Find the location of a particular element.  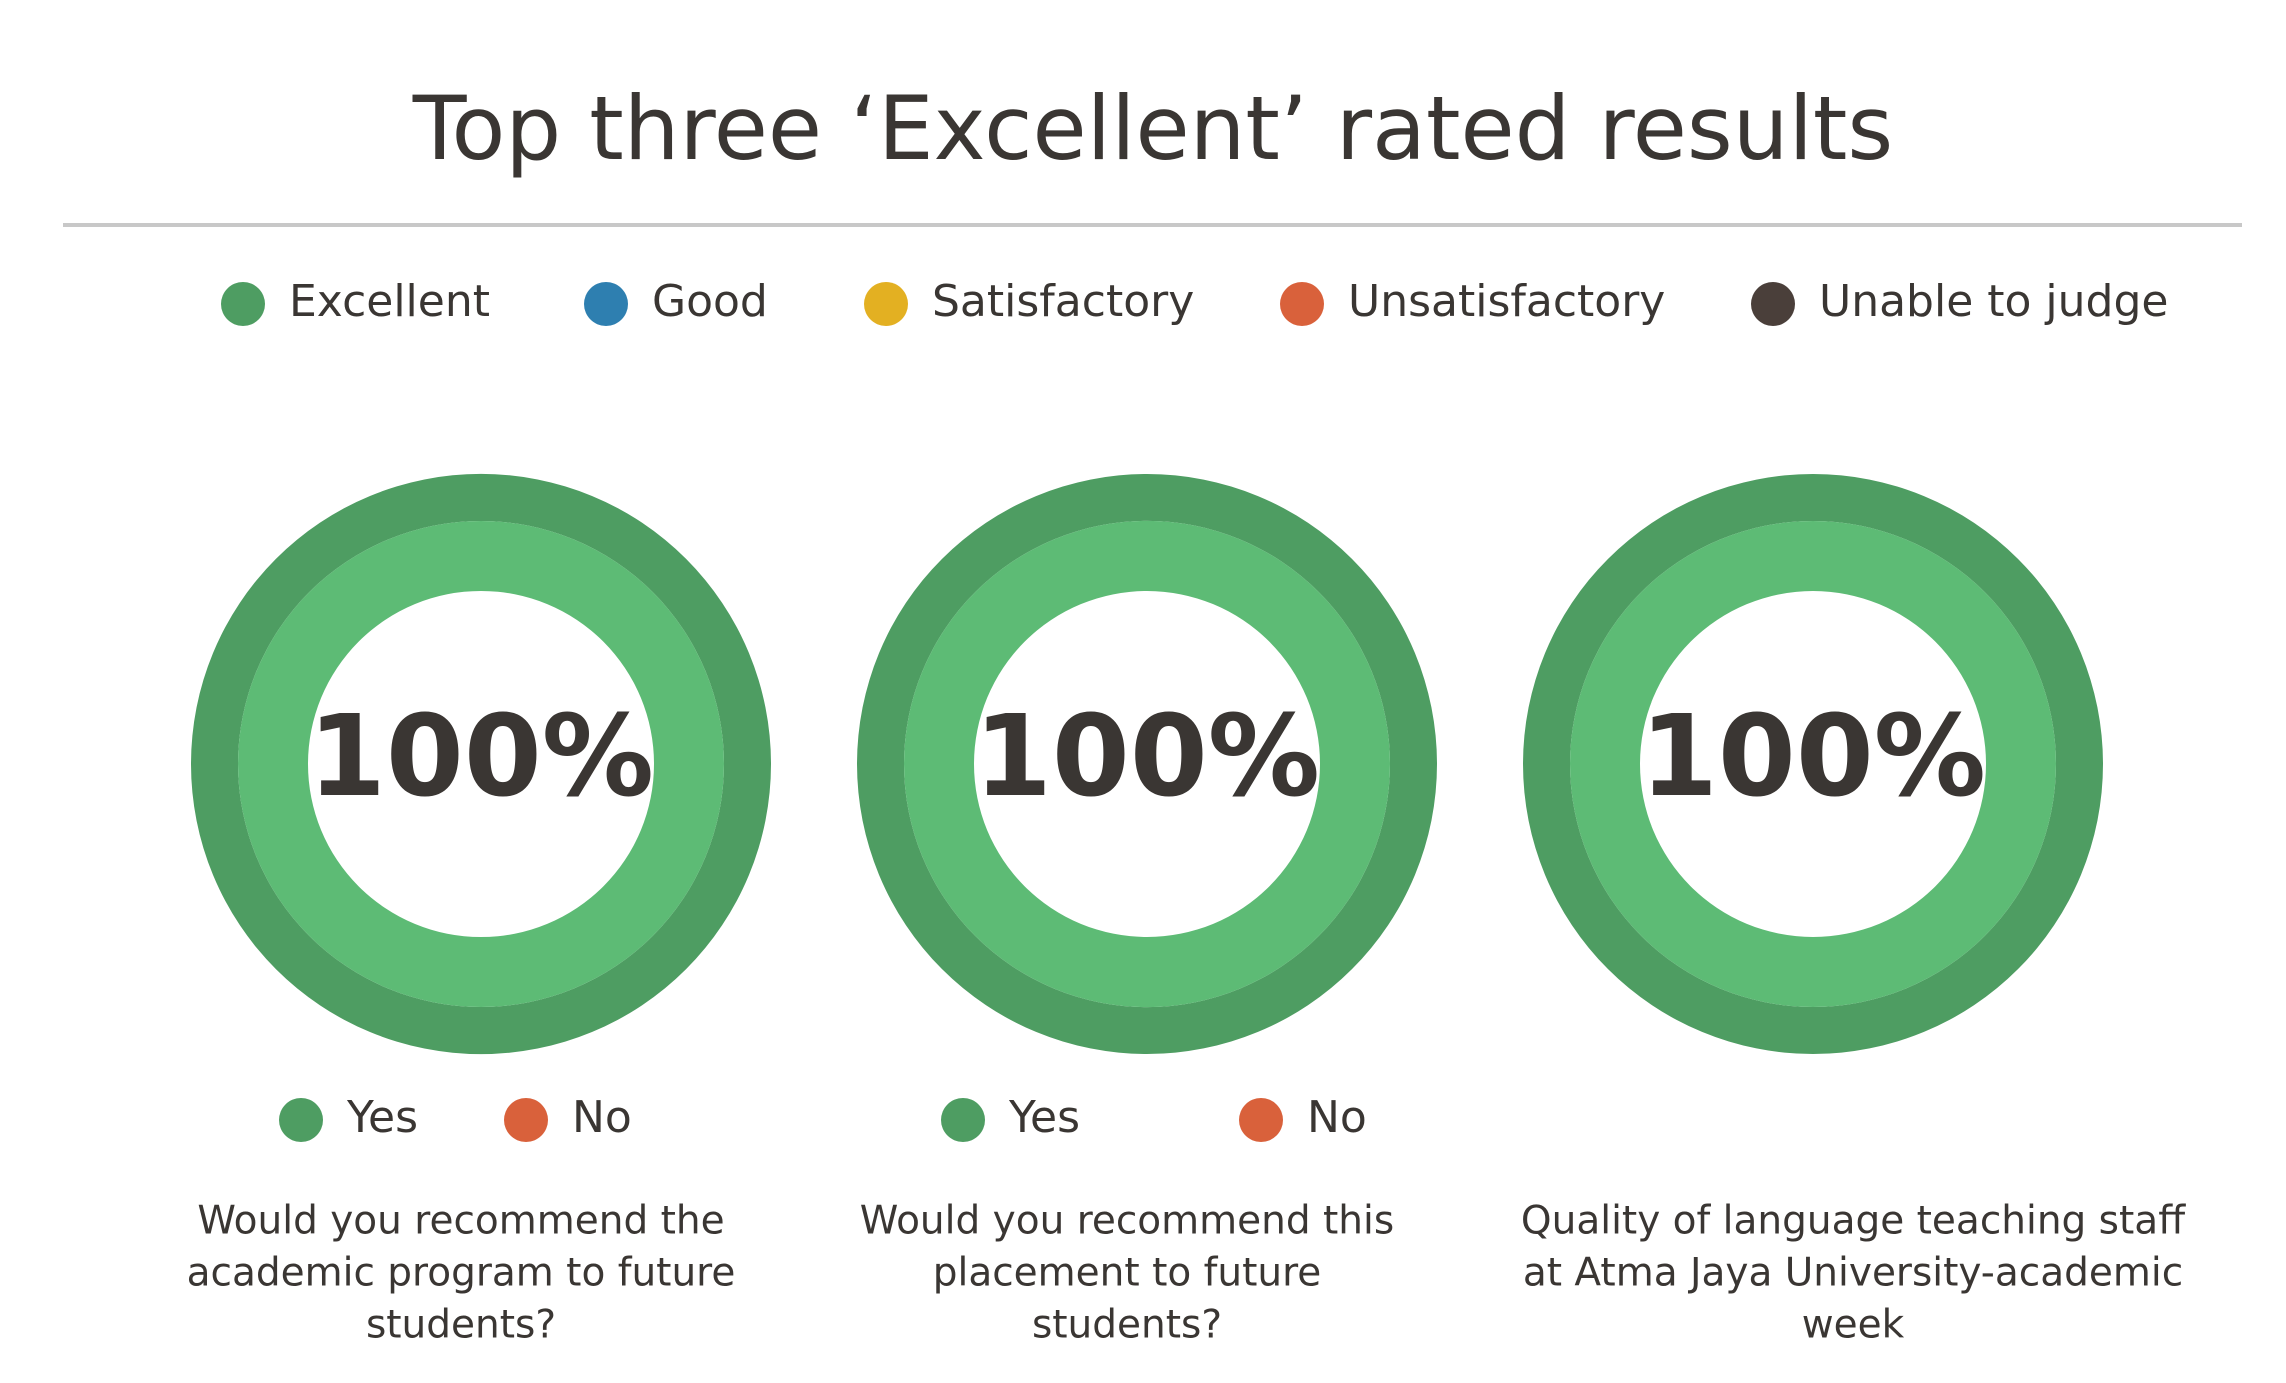

title: Top three ‘Excellent’ rated results is located at coordinates (1153, 128).